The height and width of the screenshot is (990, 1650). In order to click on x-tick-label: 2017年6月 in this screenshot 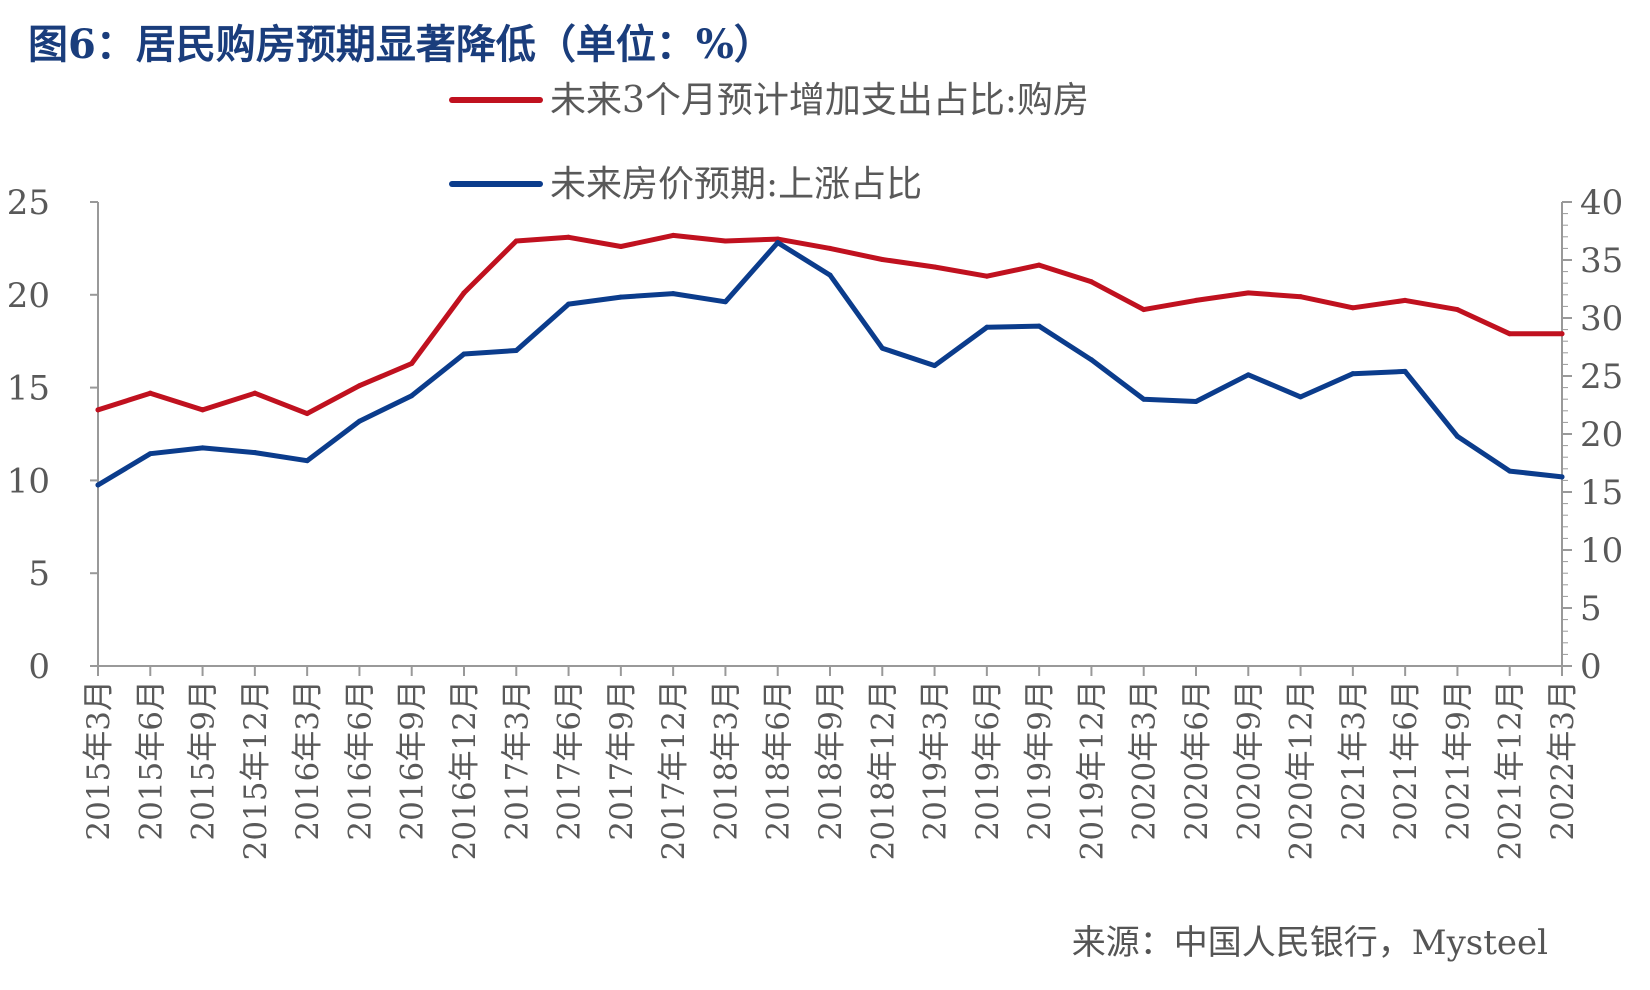, I will do `click(570, 760)`.